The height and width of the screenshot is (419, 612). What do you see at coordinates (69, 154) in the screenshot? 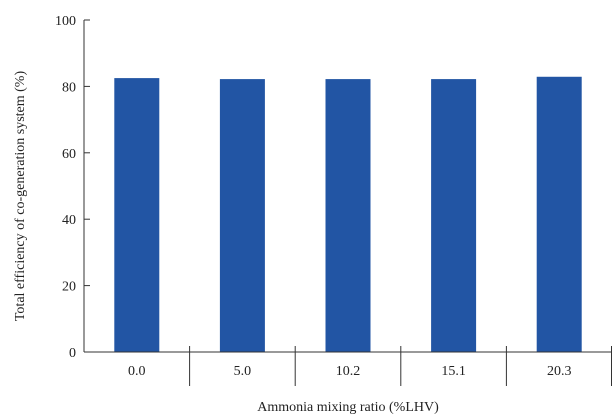
I see `y-tick-label: 60` at bounding box center [69, 154].